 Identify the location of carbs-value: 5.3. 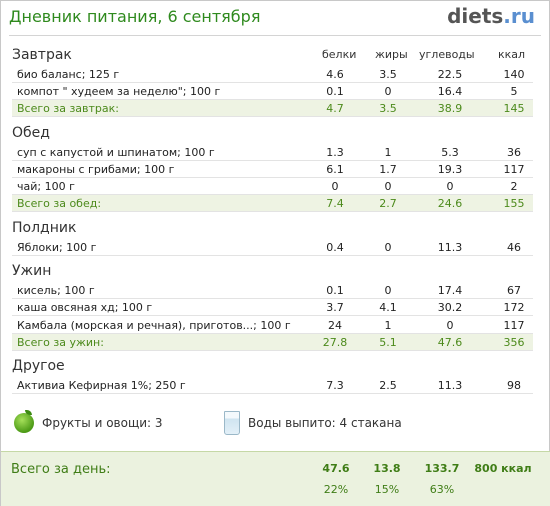
(450, 152).